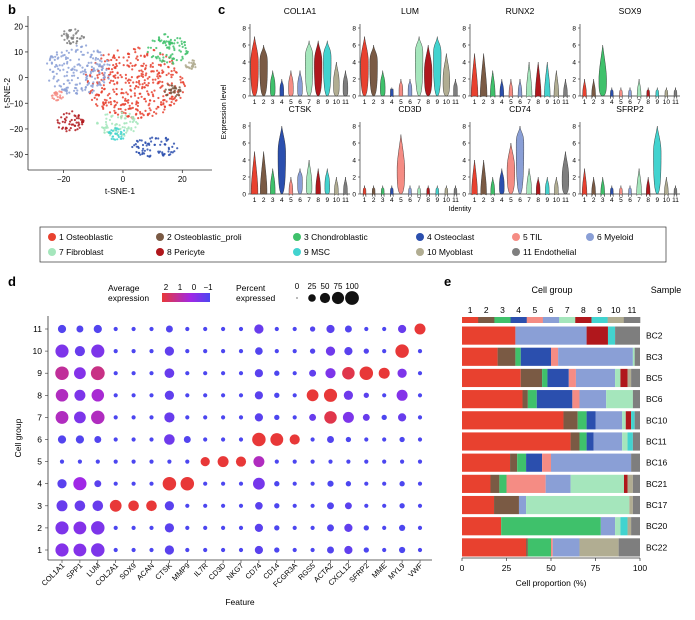  What do you see at coordinates (657, 526) in the screenshot?
I see `sample-label: BC20` at bounding box center [657, 526].